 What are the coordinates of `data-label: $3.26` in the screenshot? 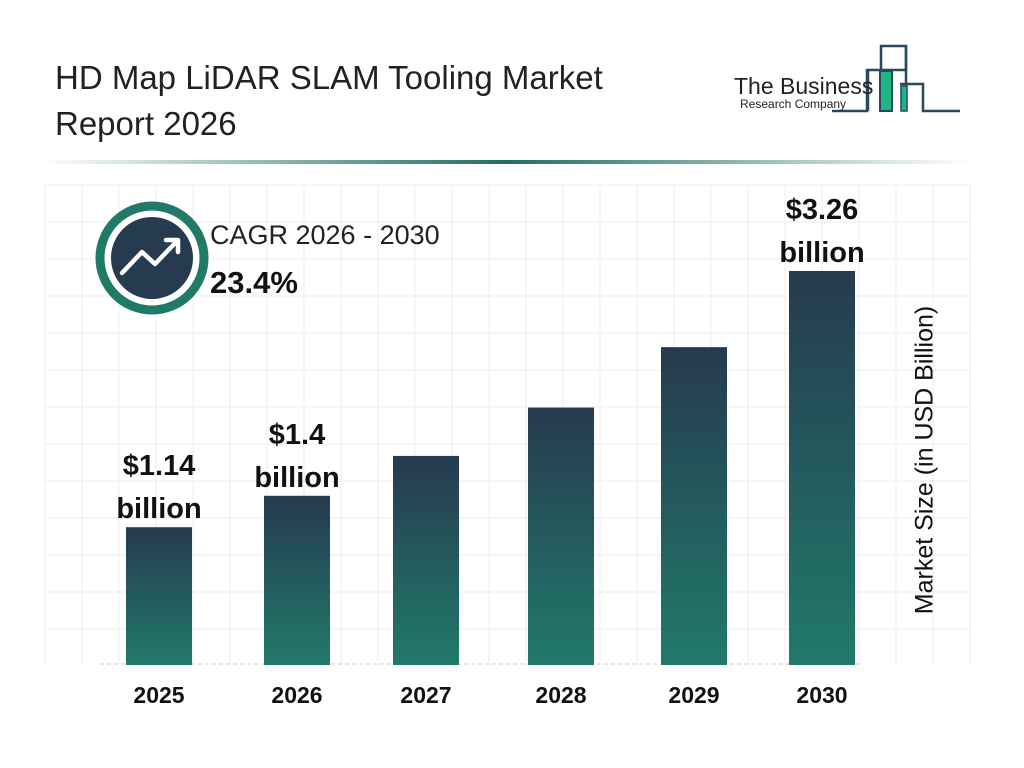 It's located at (822, 210).